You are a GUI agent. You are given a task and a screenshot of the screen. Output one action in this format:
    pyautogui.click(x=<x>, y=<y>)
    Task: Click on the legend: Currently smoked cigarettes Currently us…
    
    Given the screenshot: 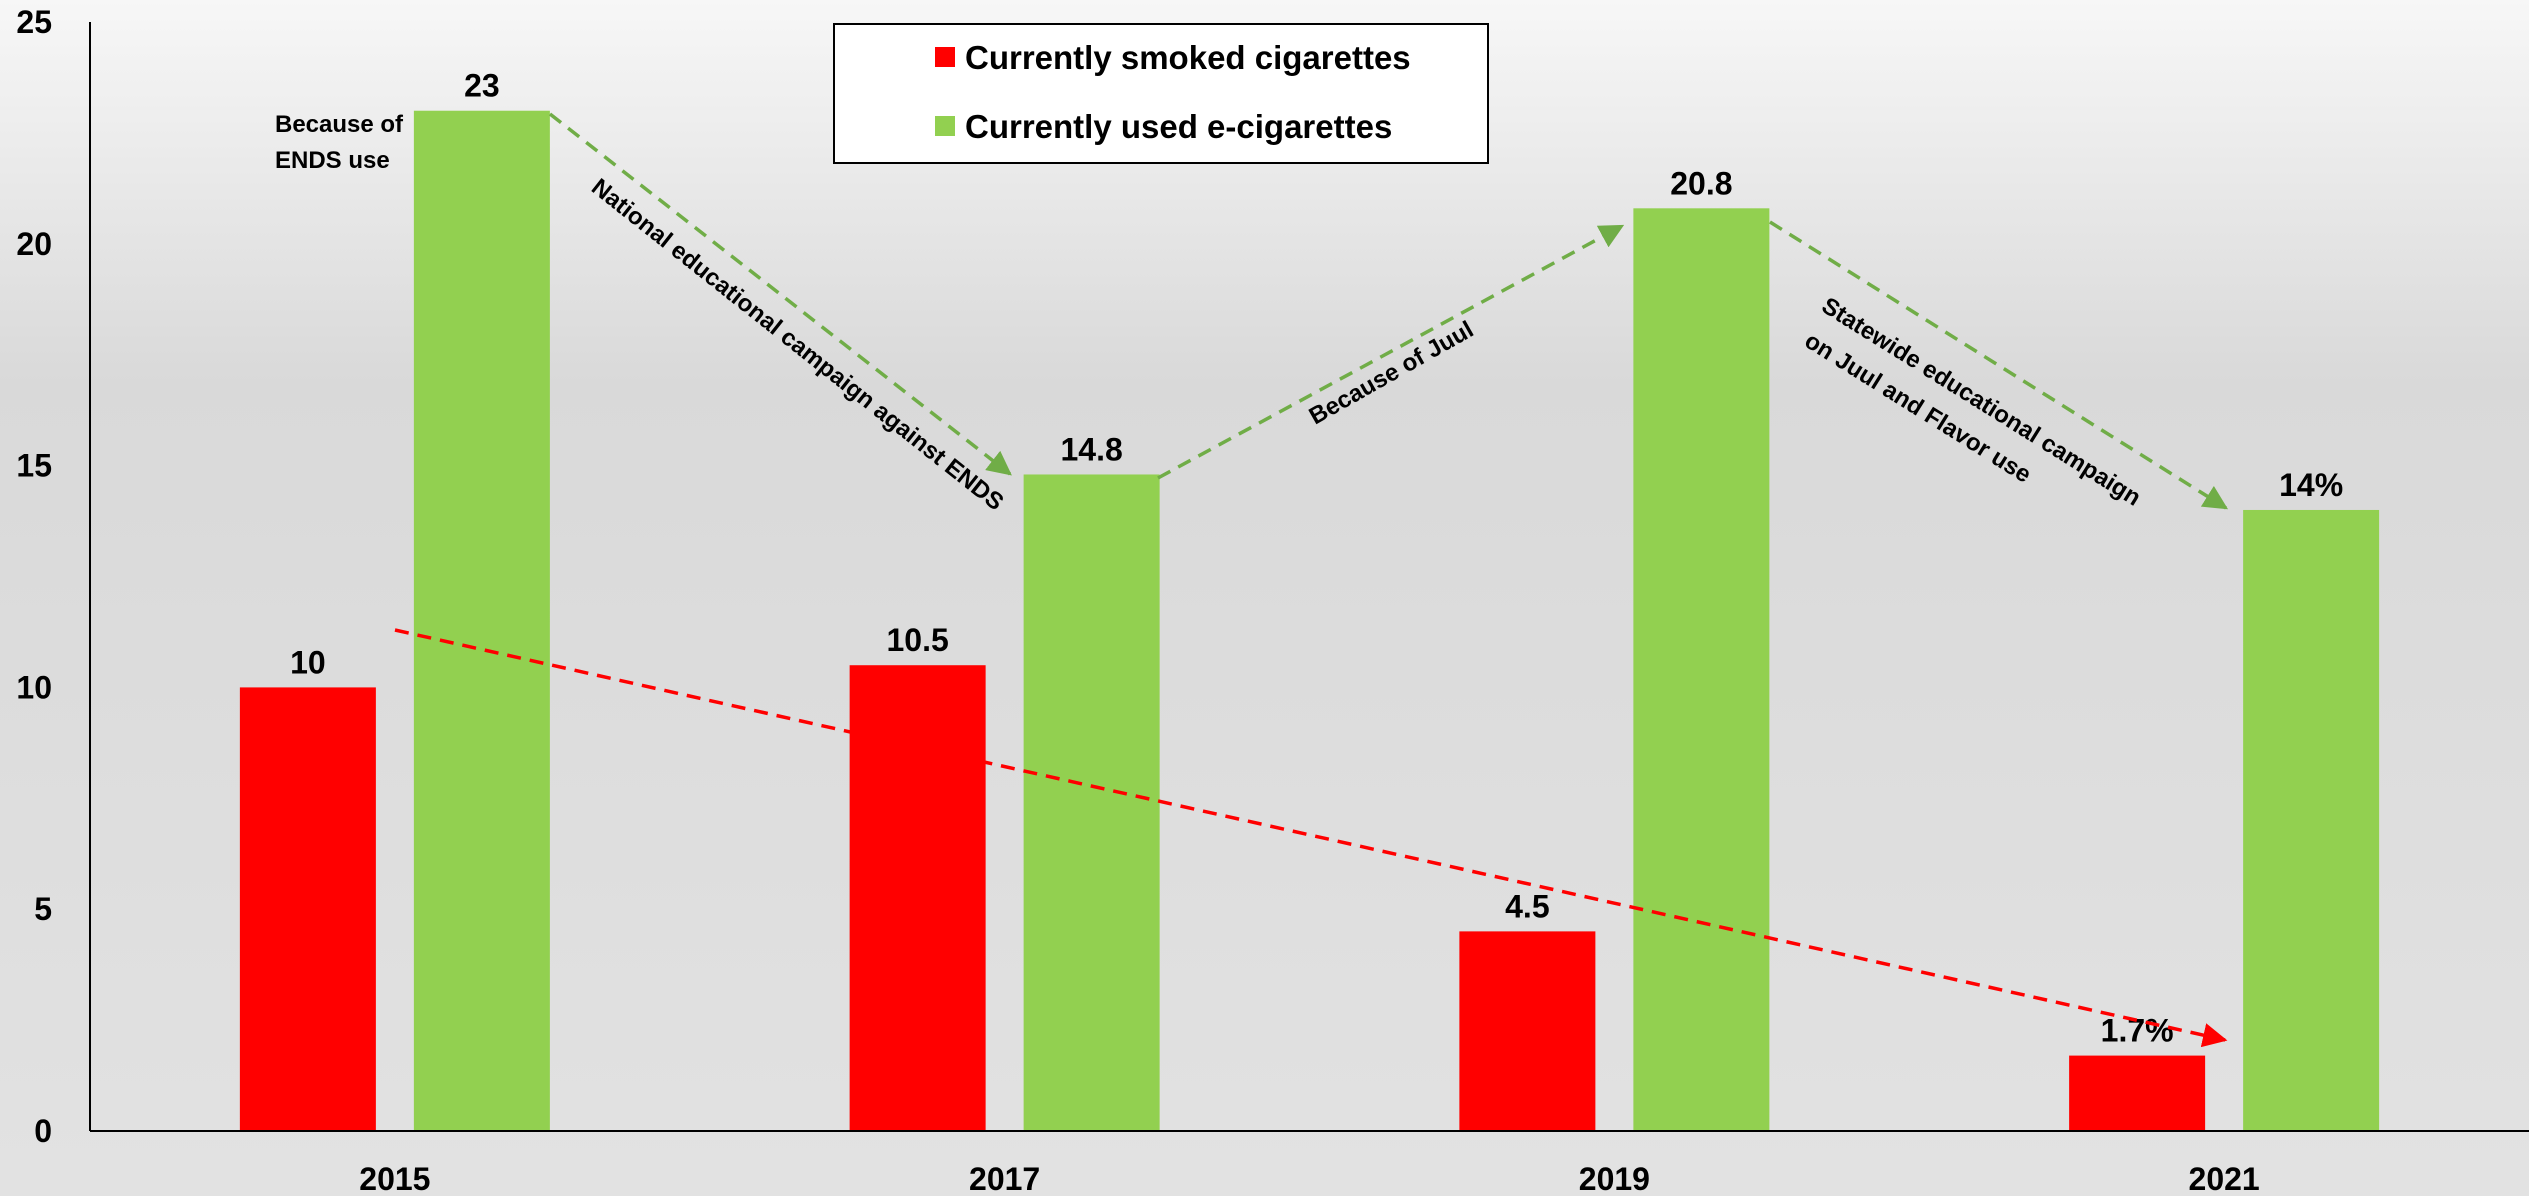 What is the action you would take?
    pyautogui.click(x=1161, y=93)
    